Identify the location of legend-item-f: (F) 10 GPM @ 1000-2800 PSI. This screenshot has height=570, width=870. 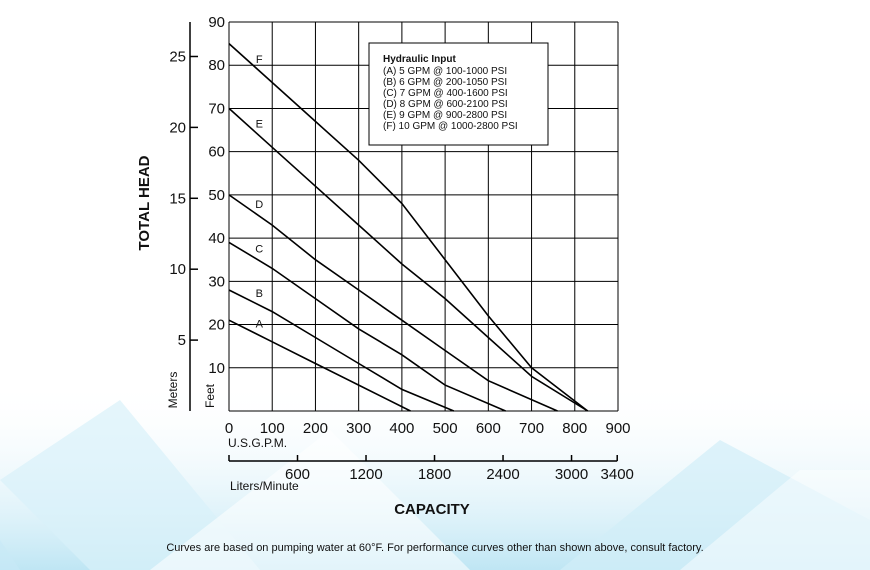
(450, 126).